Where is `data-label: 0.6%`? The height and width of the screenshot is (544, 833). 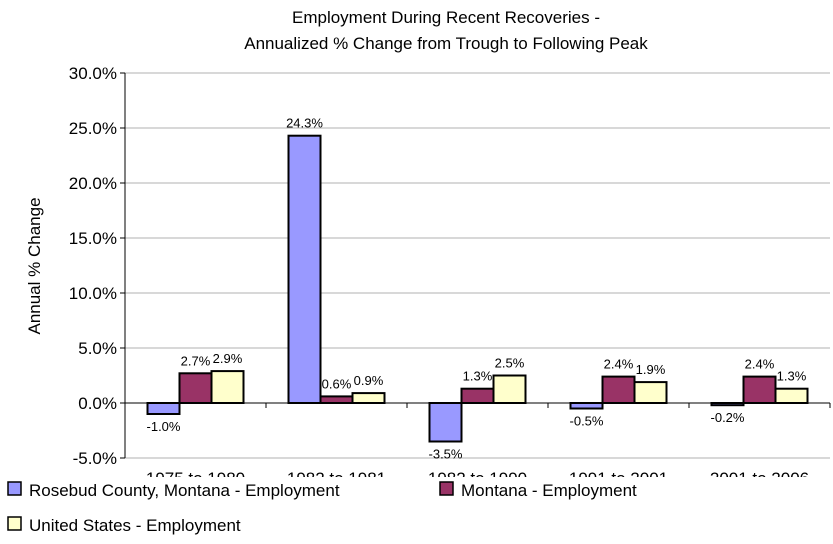
data-label: 0.6% is located at coordinates (337, 383).